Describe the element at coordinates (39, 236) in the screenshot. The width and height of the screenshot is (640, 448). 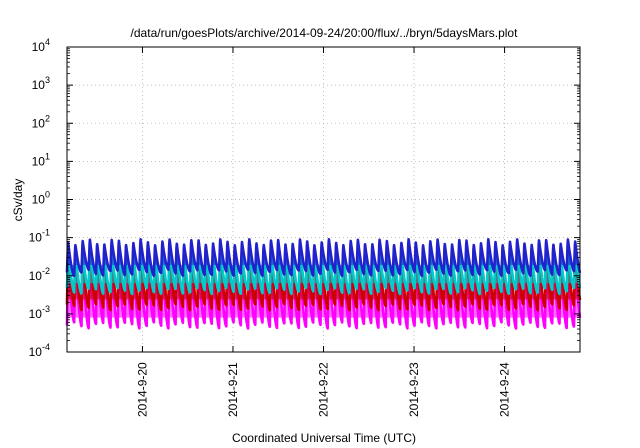
I see `y-tick-label: 10⁻¹` at that location.